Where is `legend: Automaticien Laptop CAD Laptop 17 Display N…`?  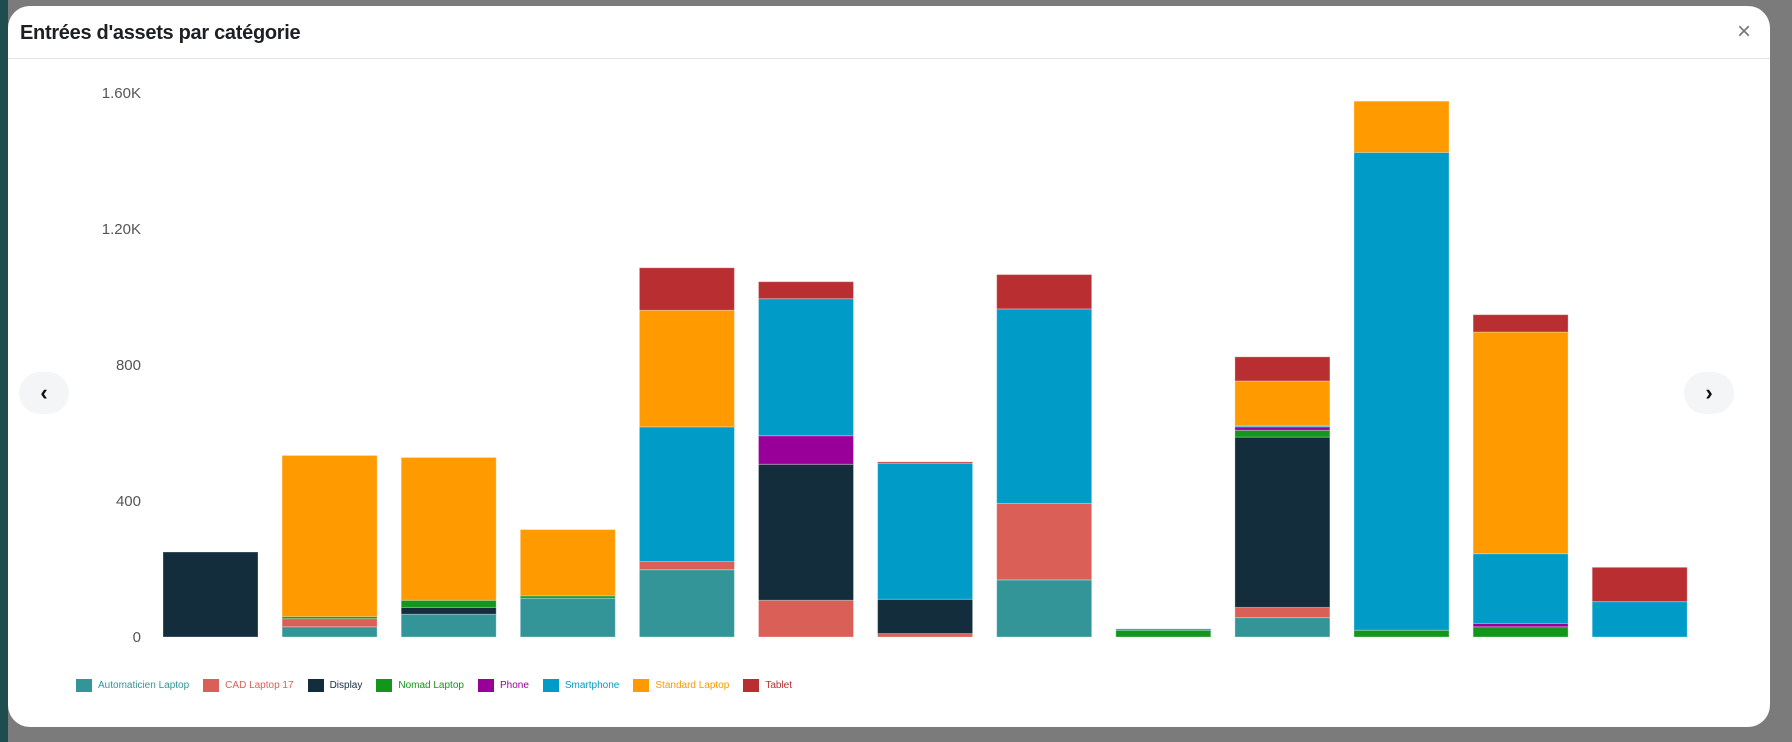 legend: Automaticien Laptop CAD Laptop 17 Display N… is located at coordinates (434, 685).